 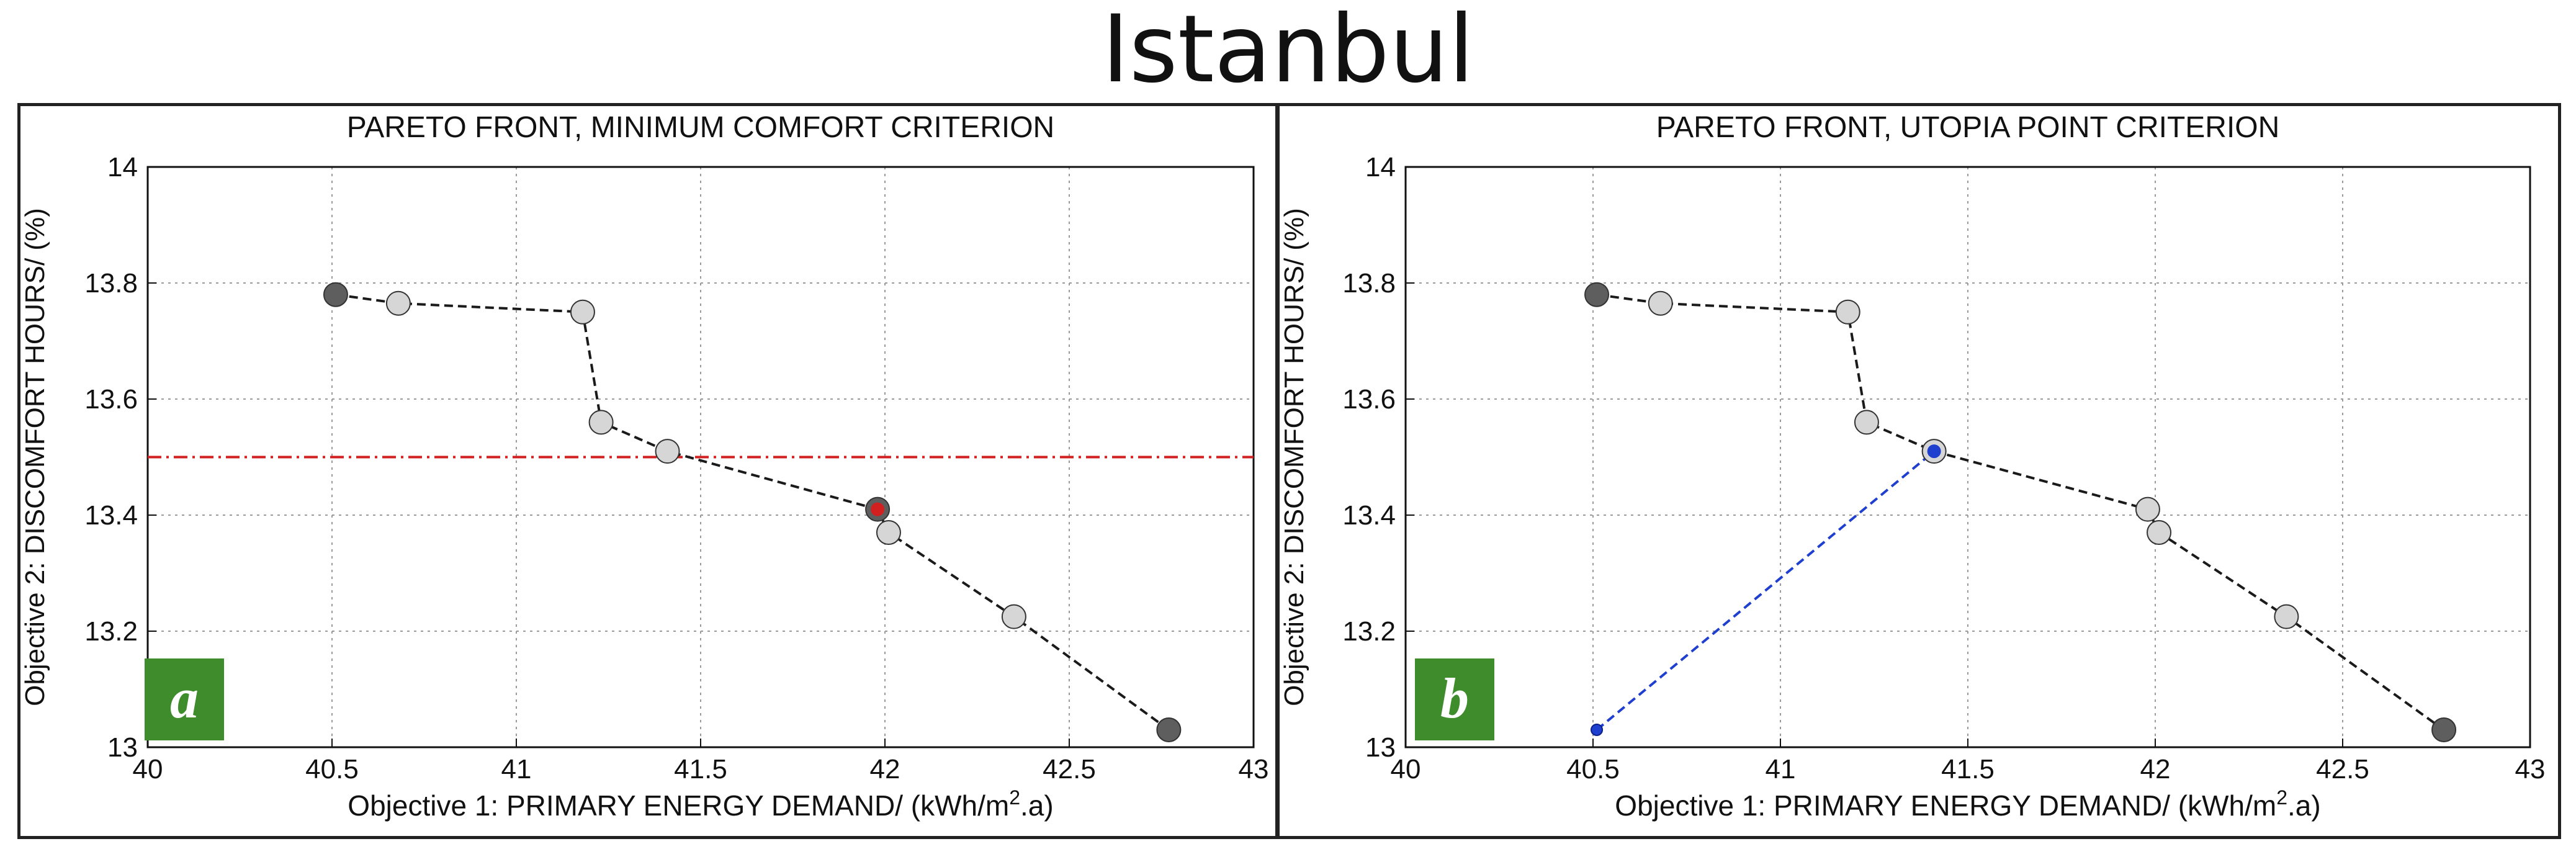 I want to click on chart-b-x-tick-label: 42.5, so click(x=2342, y=769).